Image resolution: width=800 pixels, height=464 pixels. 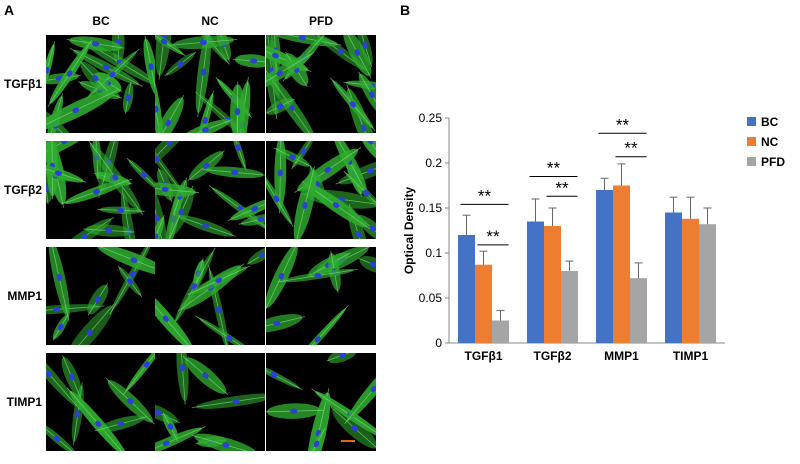 What do you see at coordinates (101, 21) in the screenshot?
I see `column-header: BC` at bounding box center [101, 21].